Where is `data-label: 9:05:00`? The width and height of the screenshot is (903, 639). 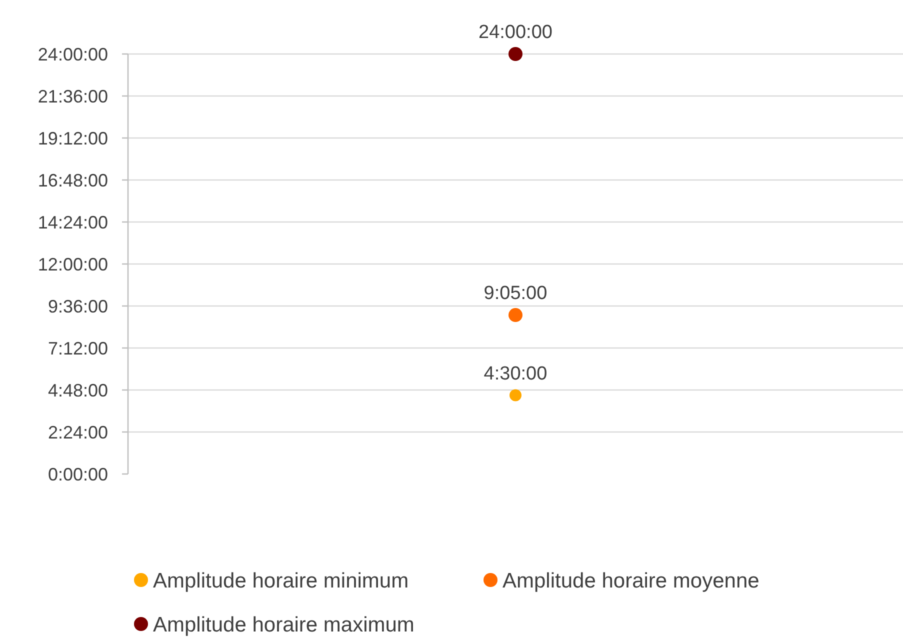 data-label: 9:05:00 is located at coordinates (516, 293).